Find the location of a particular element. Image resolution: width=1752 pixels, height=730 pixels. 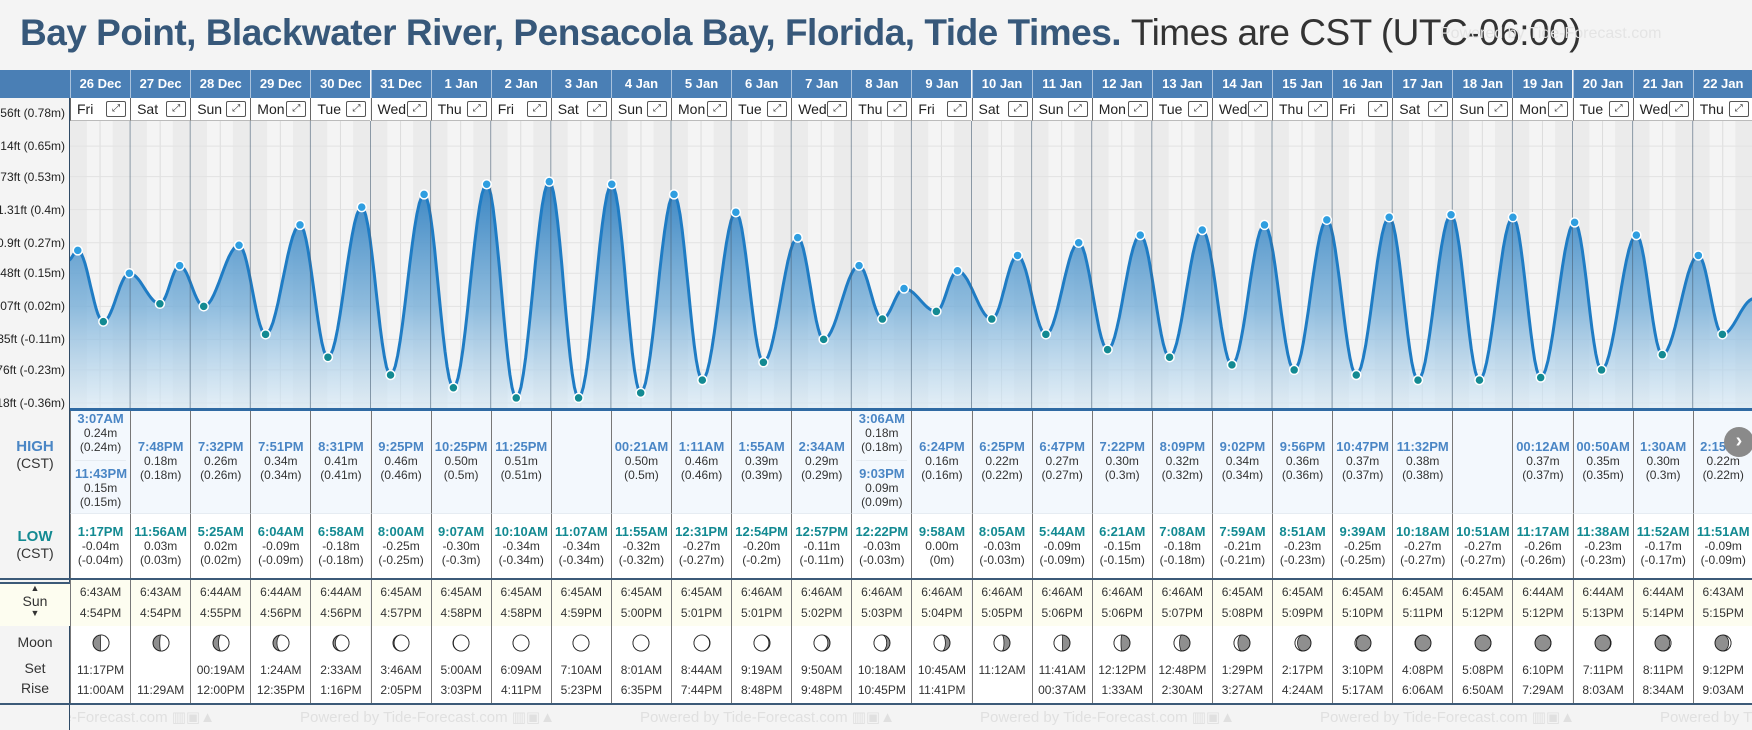

next-page-button: › is located at coordinates (1738, 442).